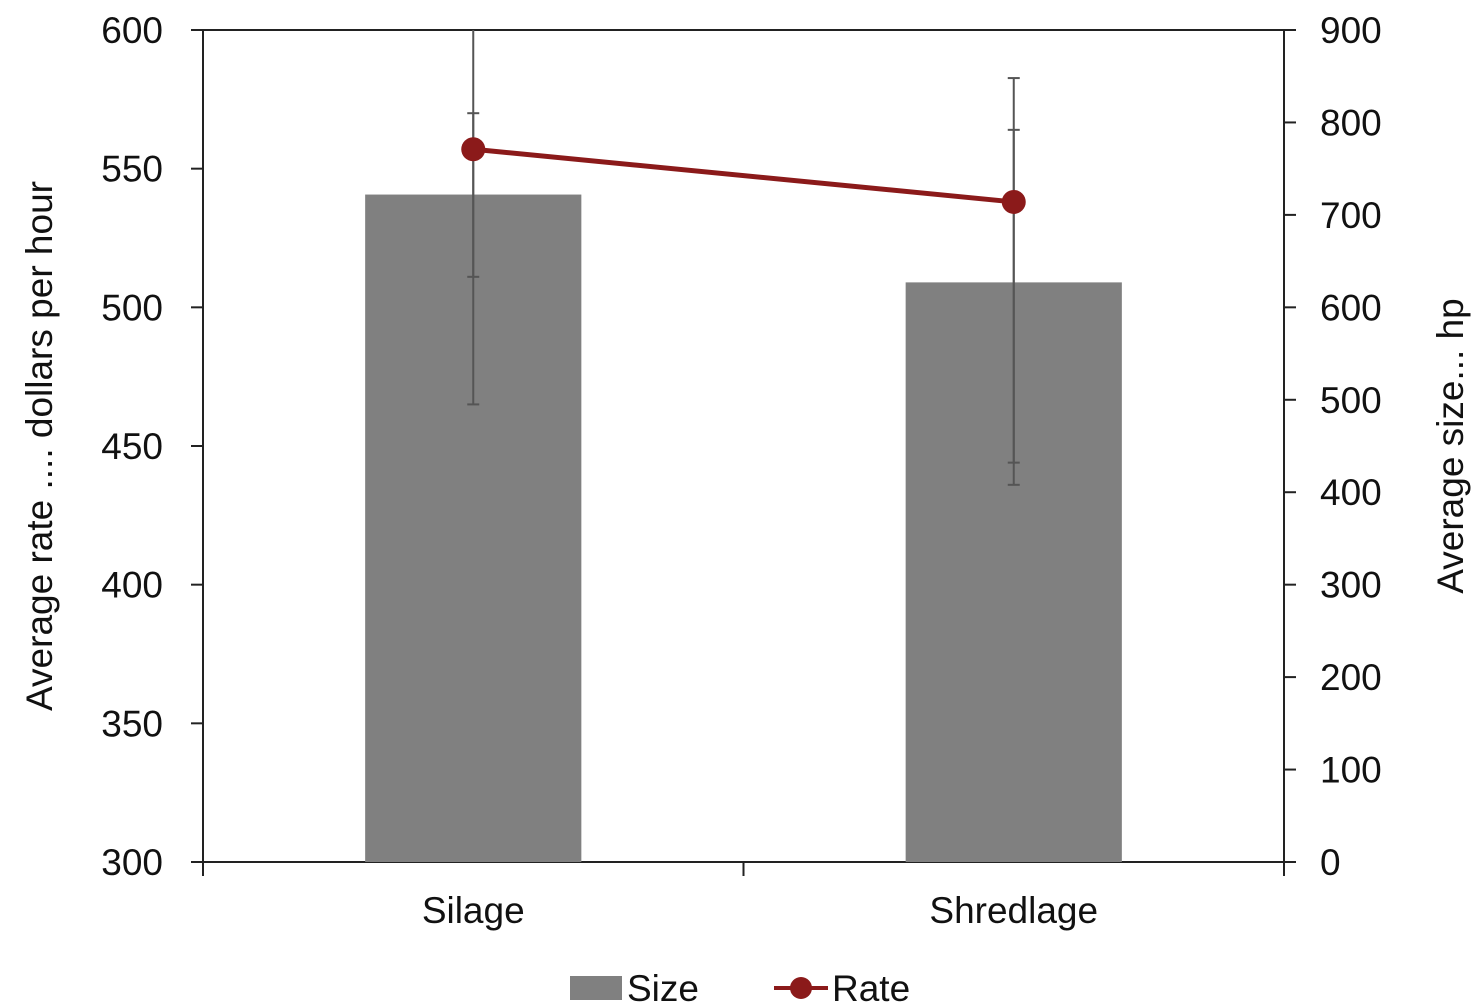 The image size is (1483, 1005). I want to click on right-tick-label: 300, so click(1351, 585).